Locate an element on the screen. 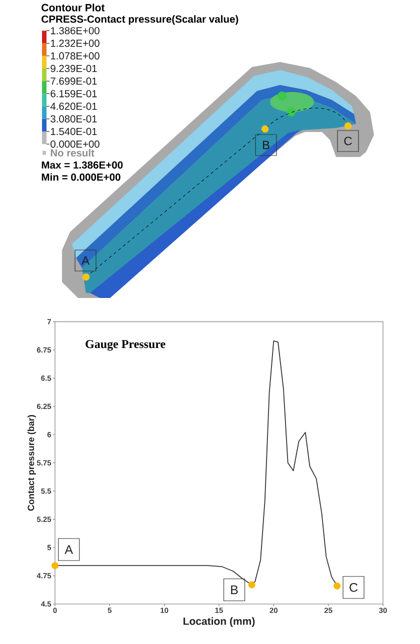  text: C is located at coordinates (348, 141).